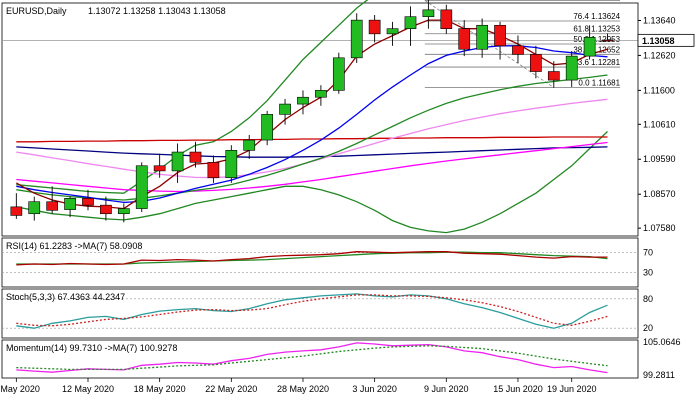  Describe the element at coordinates (303, 389) in the screenshot. I see `x-tick-label: 28 May 2020` at that location.